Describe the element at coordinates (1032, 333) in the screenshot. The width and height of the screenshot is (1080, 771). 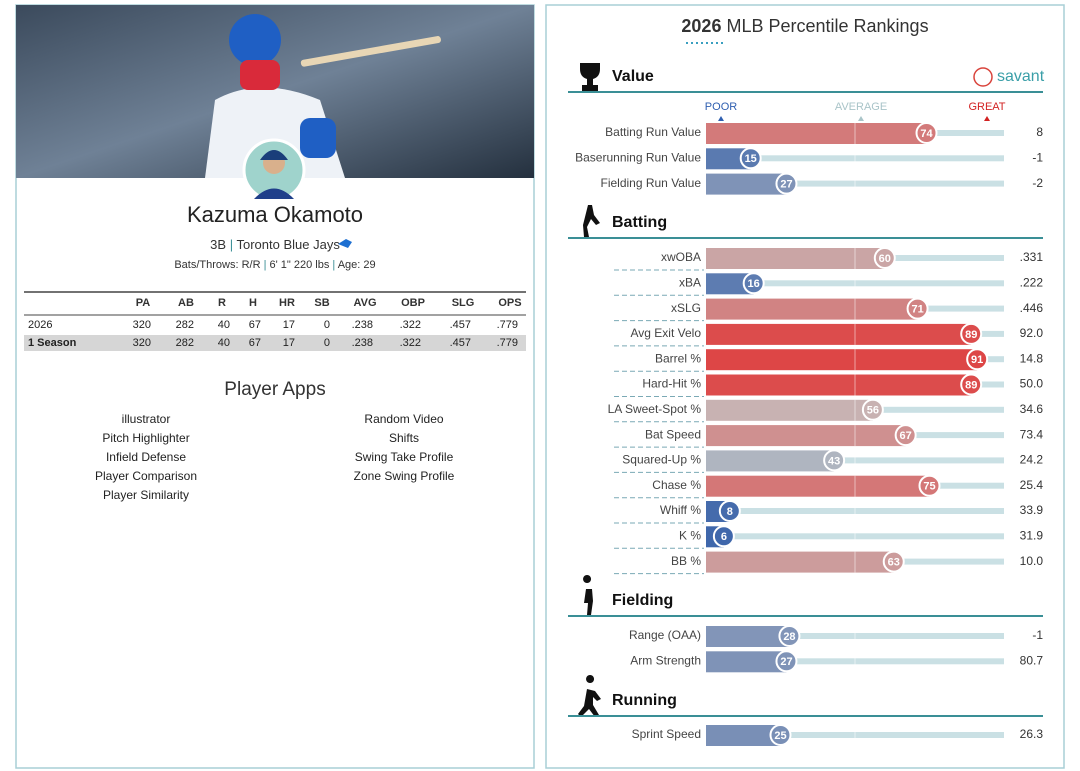
I see `metric-value: 92.0` at that location.